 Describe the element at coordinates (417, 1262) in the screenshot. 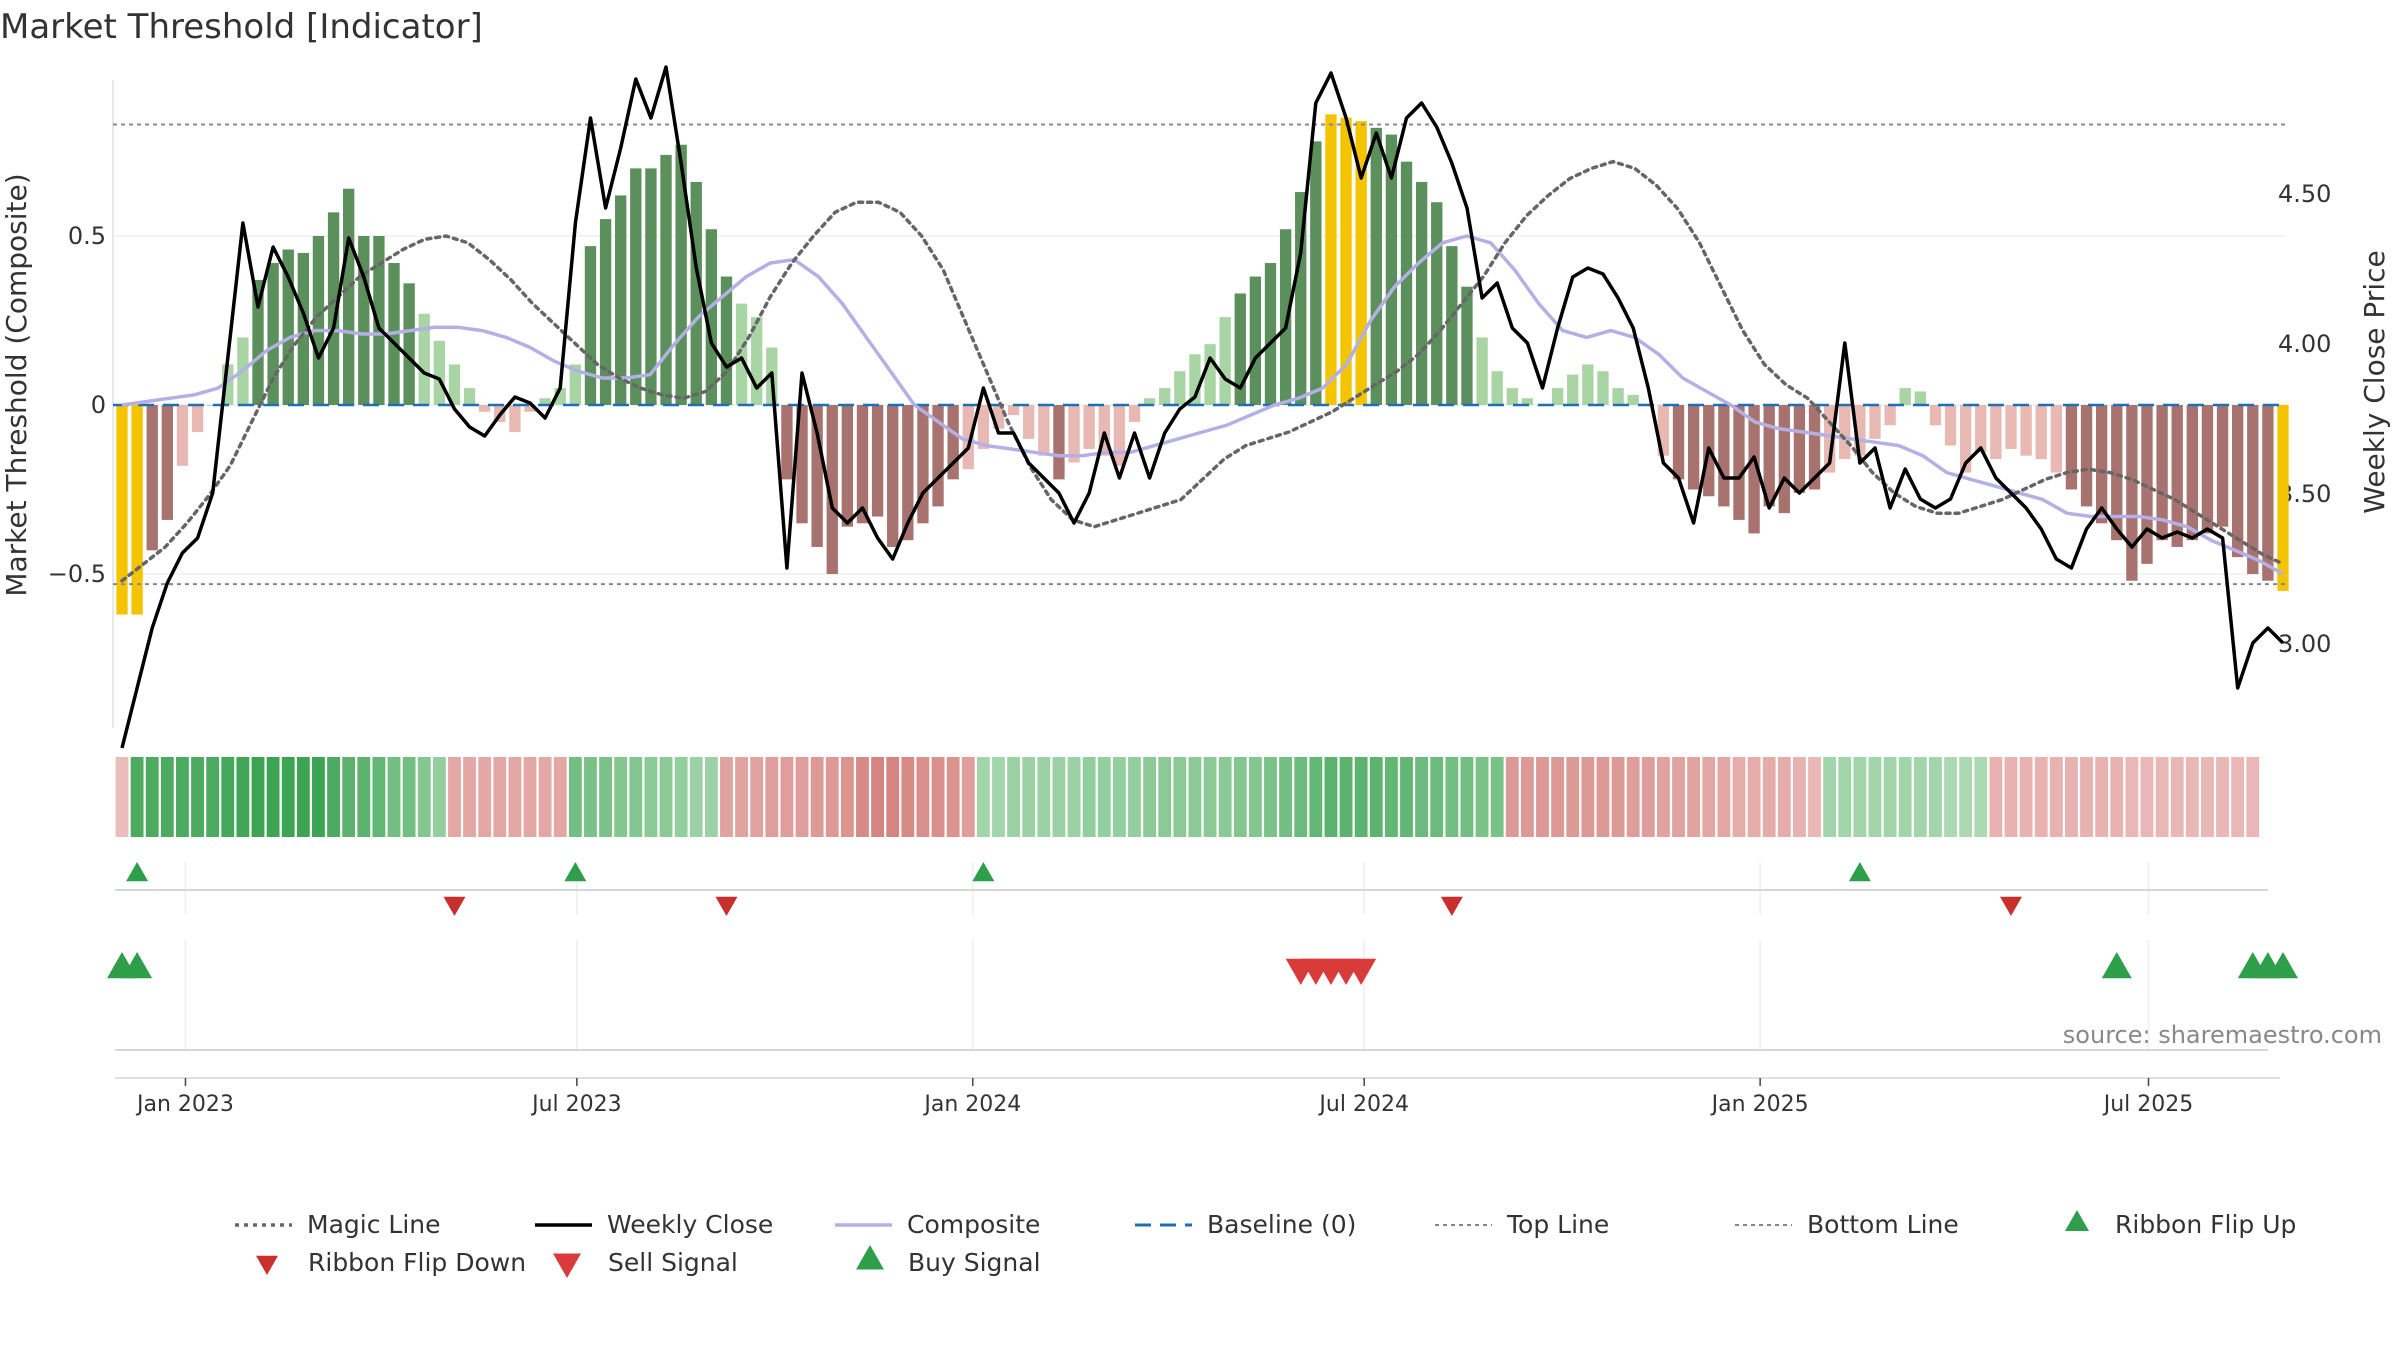

I see `legend-label: Ribbon Flip Down` at that location.